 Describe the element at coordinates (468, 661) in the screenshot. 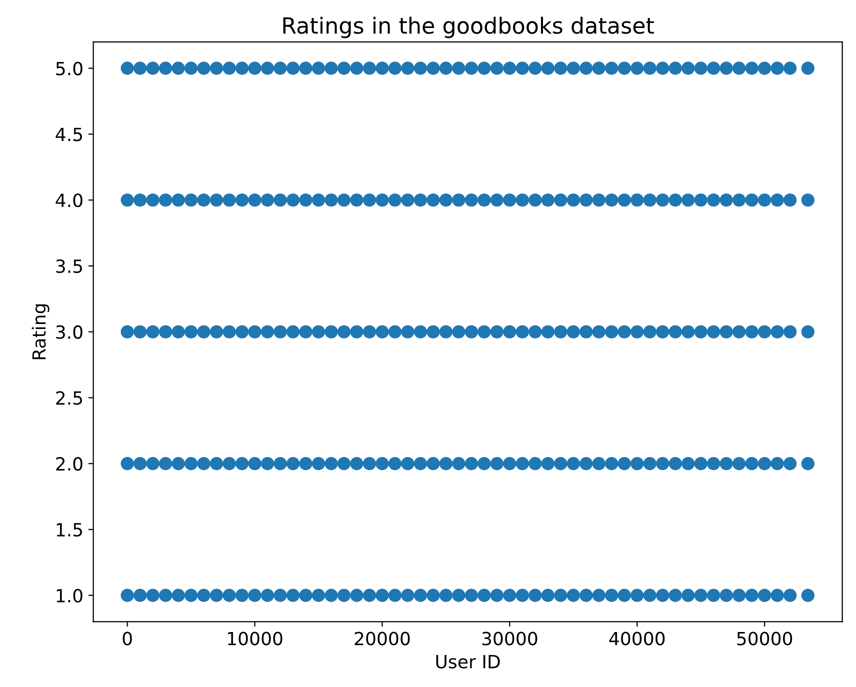

I see `x-axis-title: User ID` at that location.